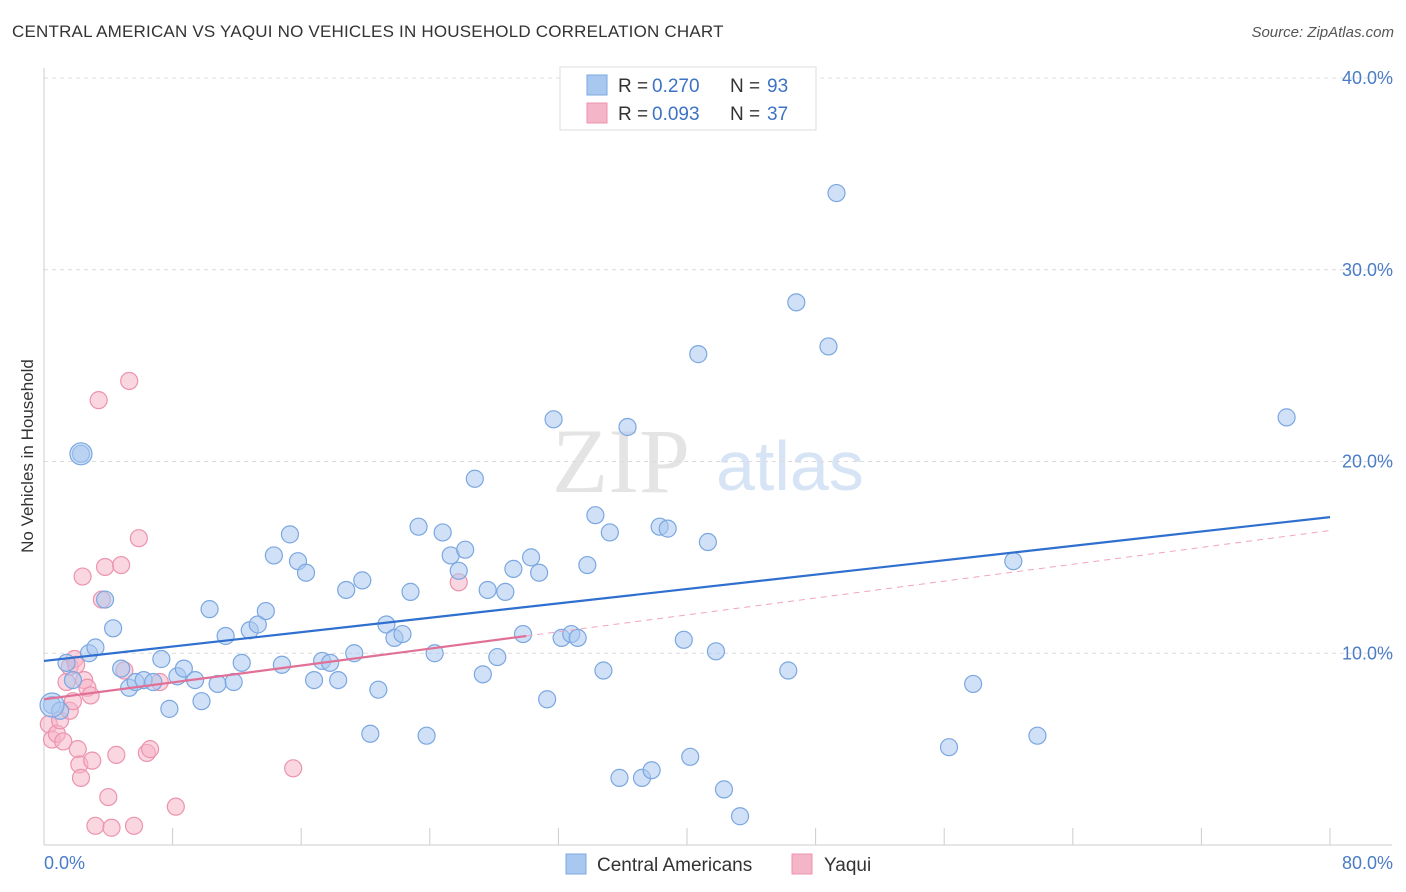  I want to click on legend-bottom-label-1: Central Americans, so click(674, 865).